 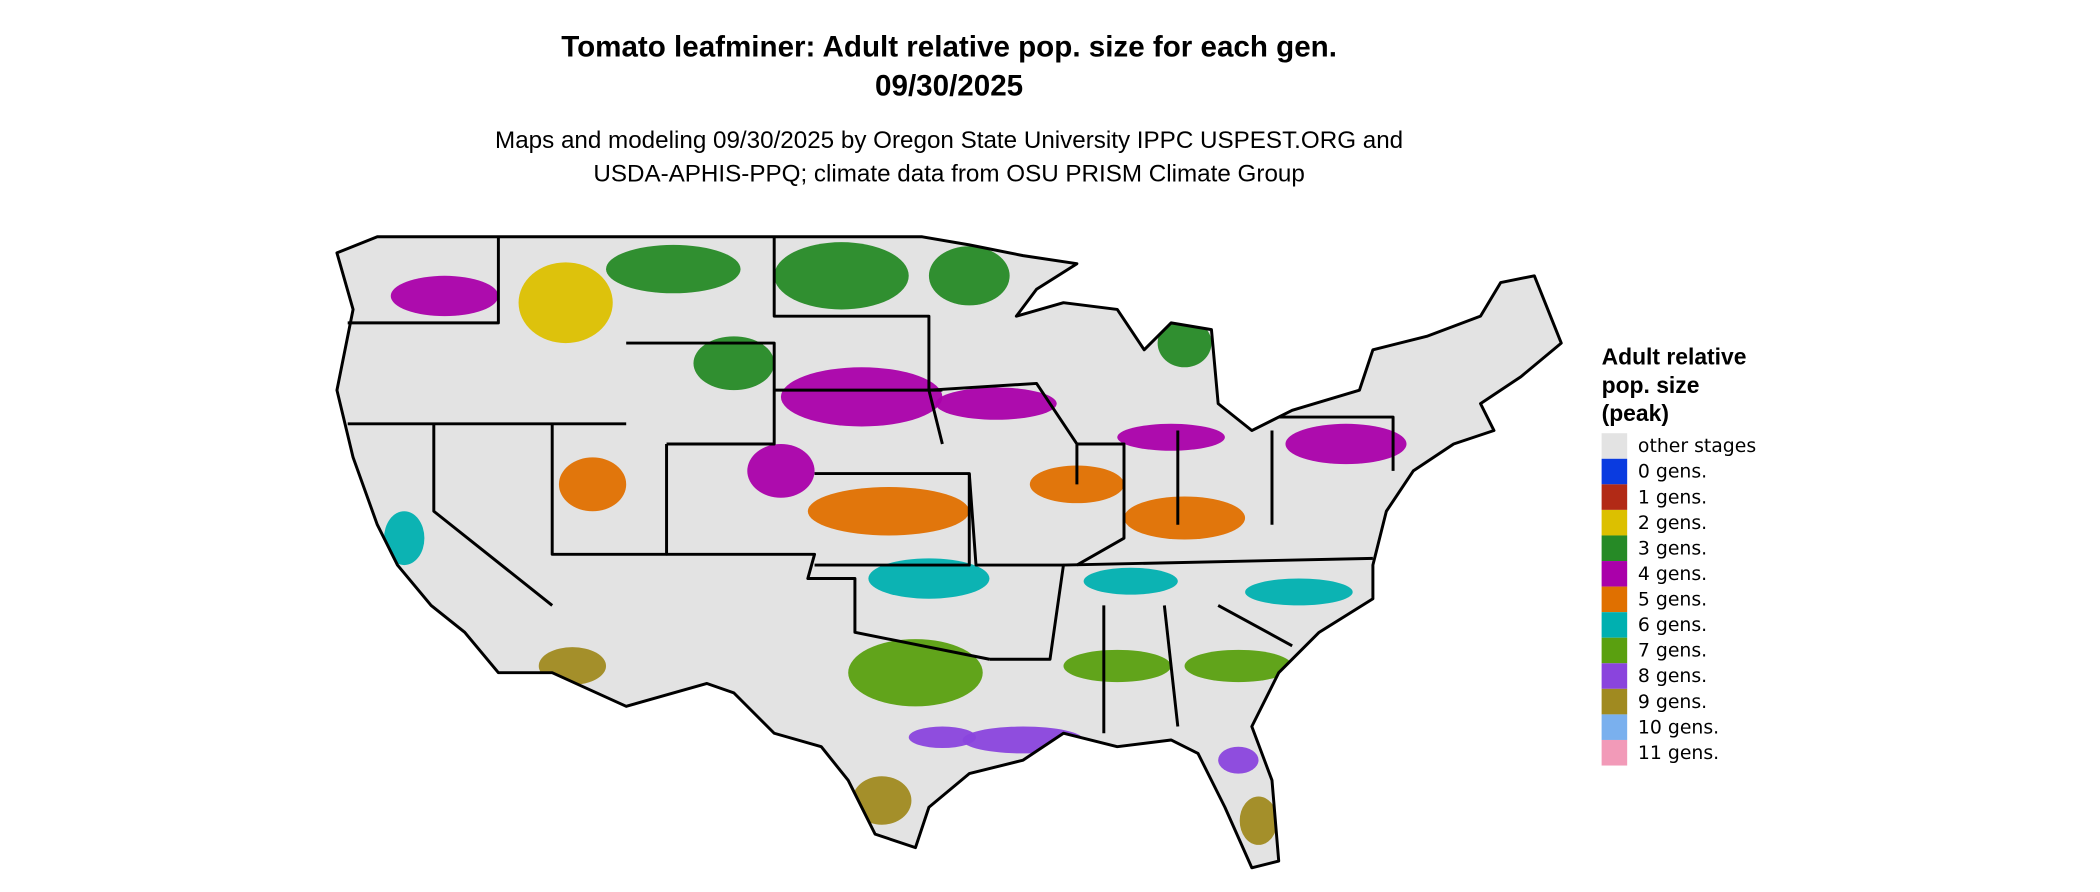 I want to click on legend-label: 7 gens., so click(x=1672, y=651).